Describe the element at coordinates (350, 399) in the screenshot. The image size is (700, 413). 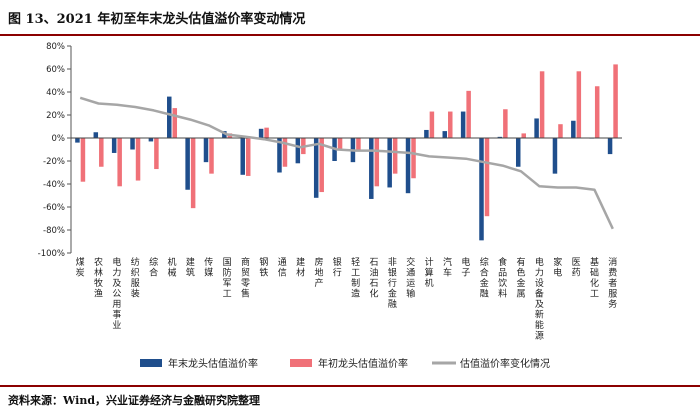
I see `source-bar: 资料来源：Wind，兴业证券经济与金融研究院整理` at that location.